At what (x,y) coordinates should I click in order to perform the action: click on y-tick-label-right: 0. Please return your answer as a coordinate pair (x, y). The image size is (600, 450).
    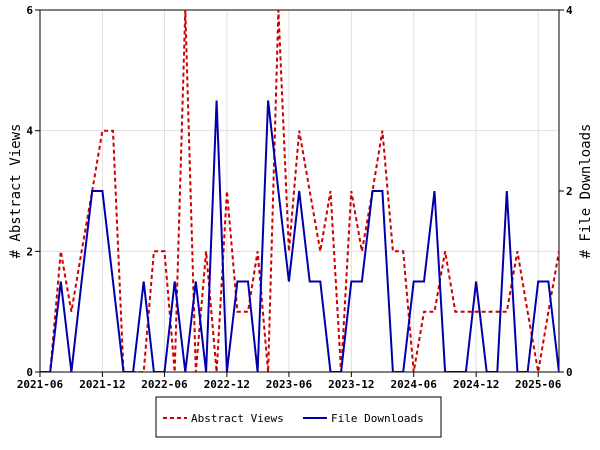
    Looking at the image, I should click on (569, 372).